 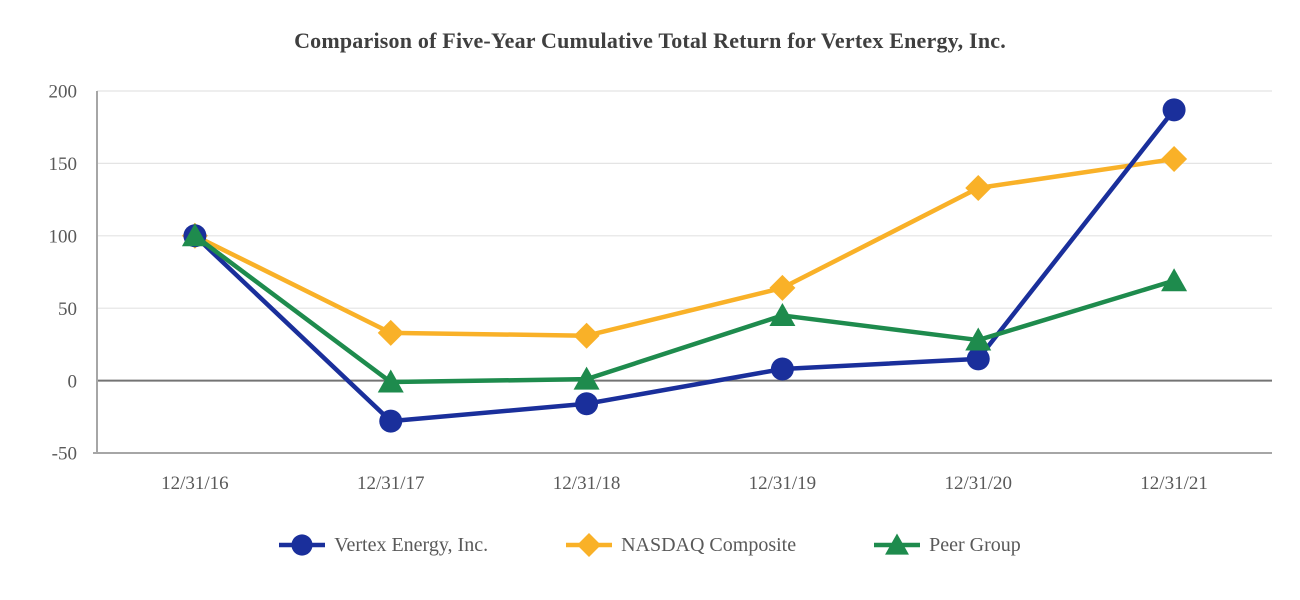 I want to click on legend-item-peer-group: Peer Group, so click(x=947, y=545).